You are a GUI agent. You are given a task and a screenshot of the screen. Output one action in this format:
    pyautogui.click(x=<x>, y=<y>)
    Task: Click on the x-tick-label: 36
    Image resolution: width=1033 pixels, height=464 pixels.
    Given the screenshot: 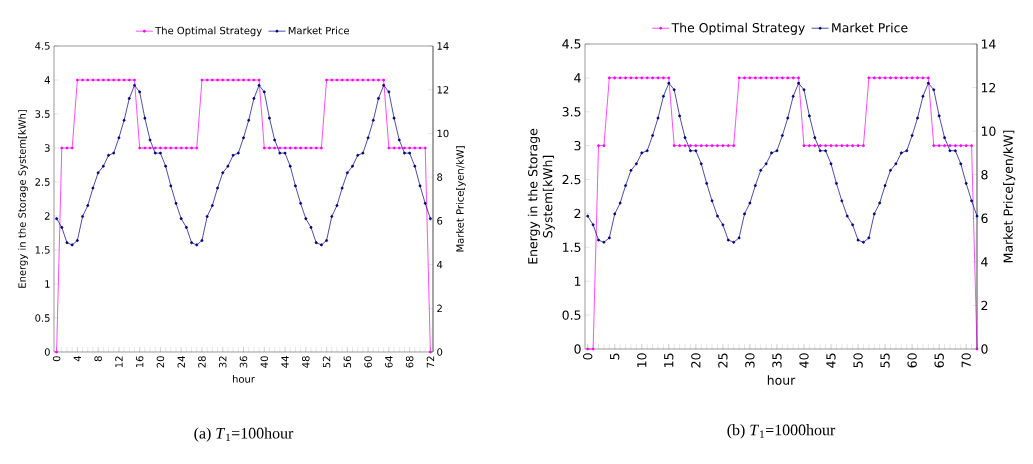 What is the action you would take?
    pyautogui.click(x=243, y=362)
    